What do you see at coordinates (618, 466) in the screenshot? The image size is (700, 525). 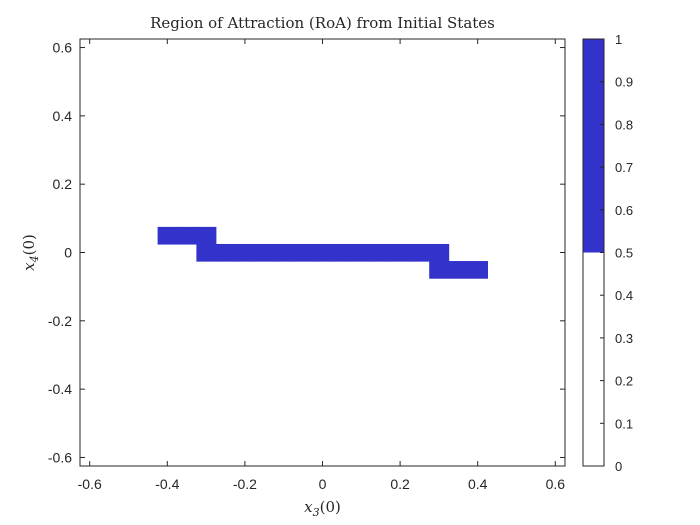 I see `colorbar-tick-label: 0` at bounding box center [618, 466].